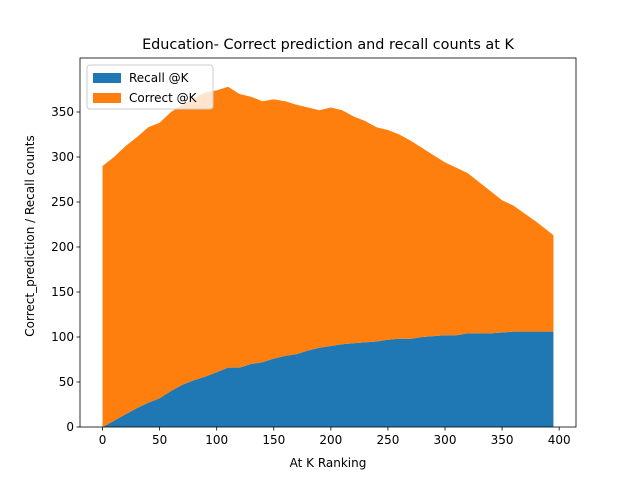 This screenshot has height=484, width=640. What do you see at coordinates (330, 440) in the screenshot?
I see `x-tick-label: 200` at bounding box center [330, 440].